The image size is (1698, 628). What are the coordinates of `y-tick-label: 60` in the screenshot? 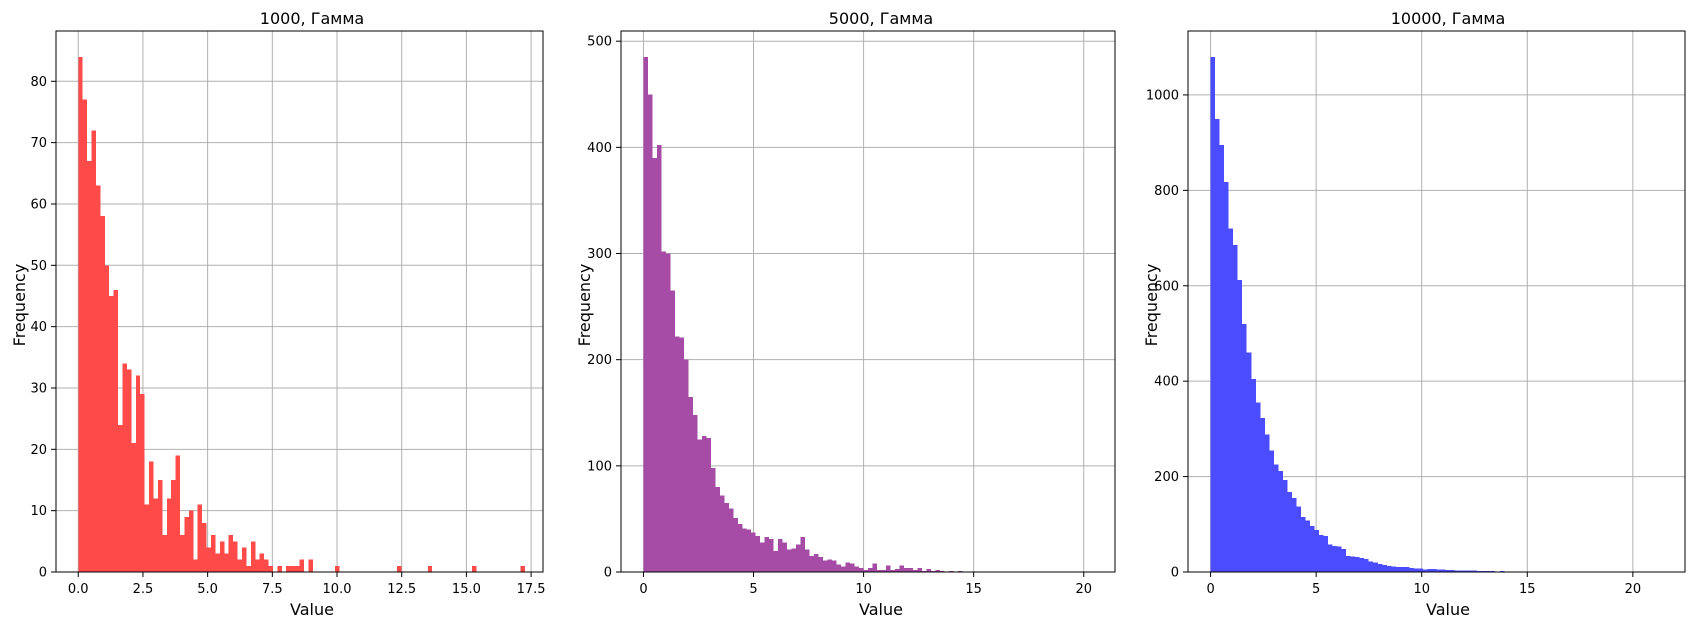 It's located at (38, 204).